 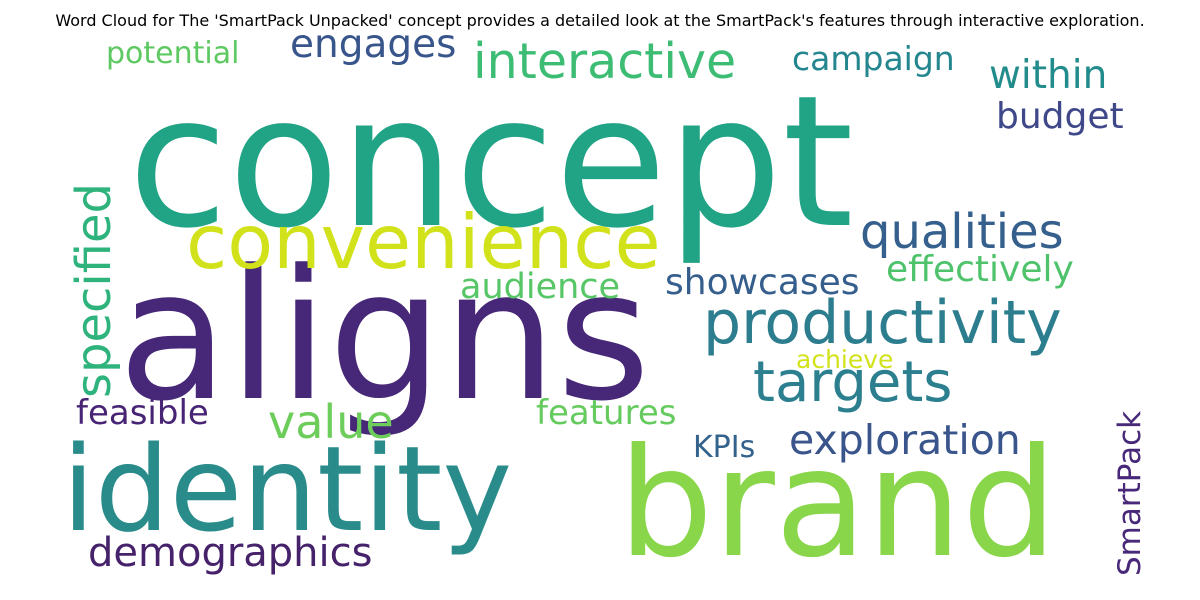 What do you see at coordinates (1130, 493) in the screenshot?
I see `word-smartpack: SmartPack` at bounding box center [1130, 493].